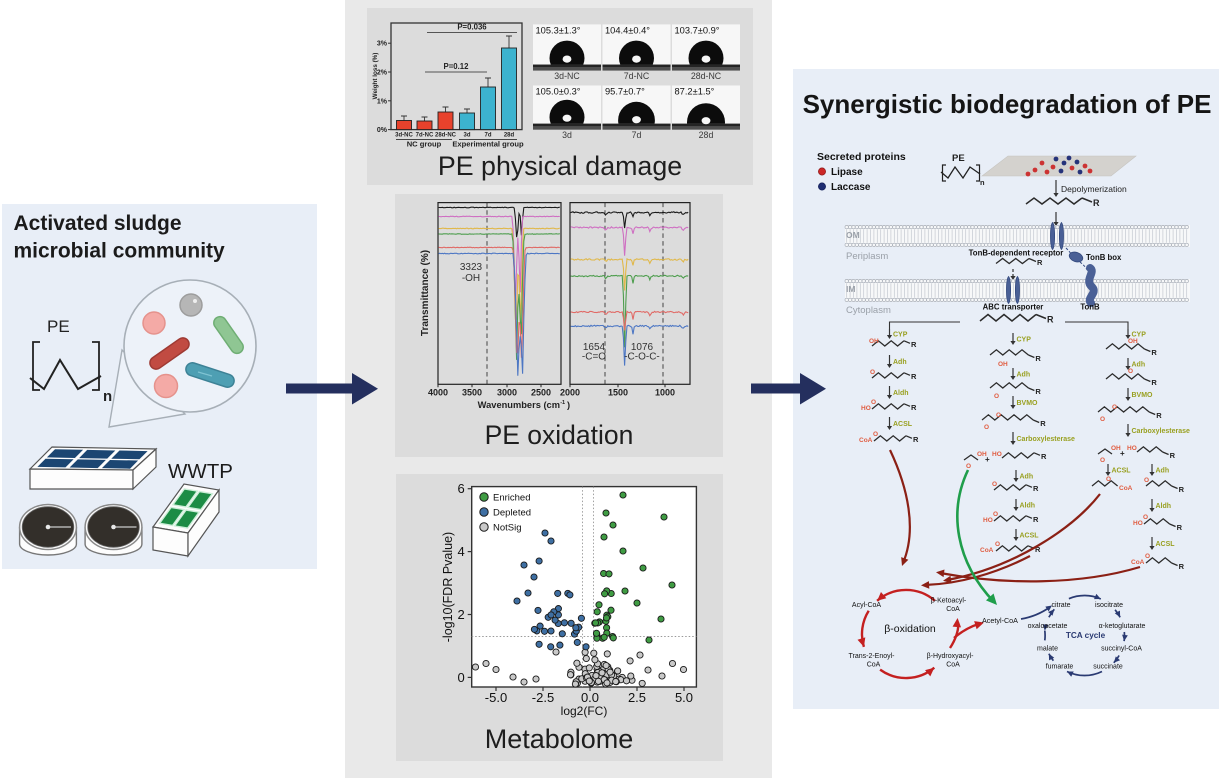 This screenshot has height=778, width=1224. Describe the element at coordinates (460, 551) in the screenshot. I see `svg-text: 4` at that location.